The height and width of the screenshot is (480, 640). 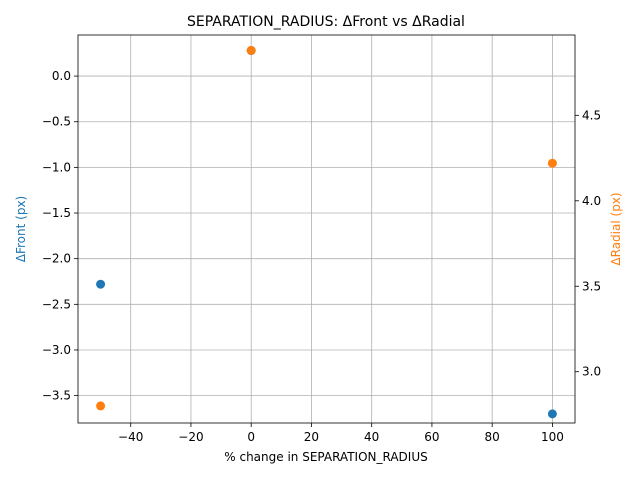 I want to click on left-y-tick-label: −1.5, so click(x=56, y=213).